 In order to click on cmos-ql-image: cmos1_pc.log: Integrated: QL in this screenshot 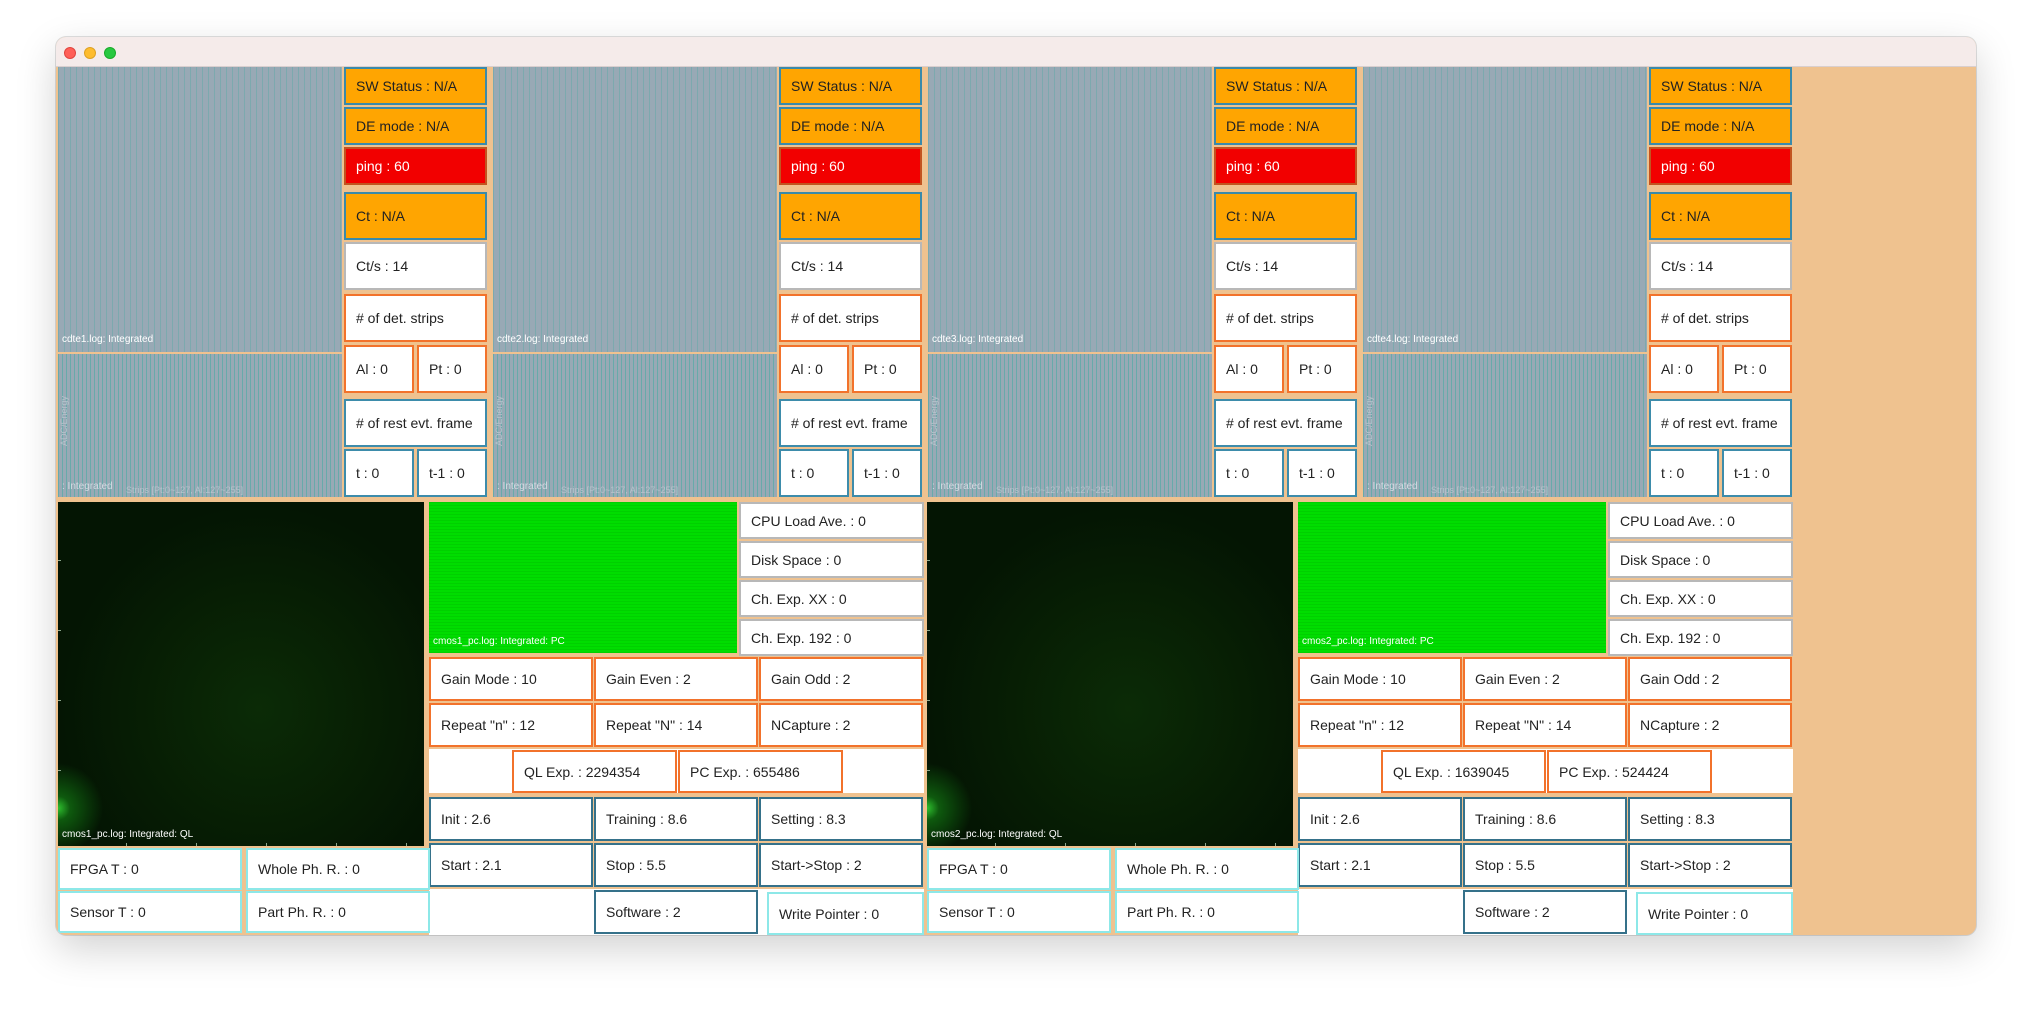, I will do `click(241, 674)`.